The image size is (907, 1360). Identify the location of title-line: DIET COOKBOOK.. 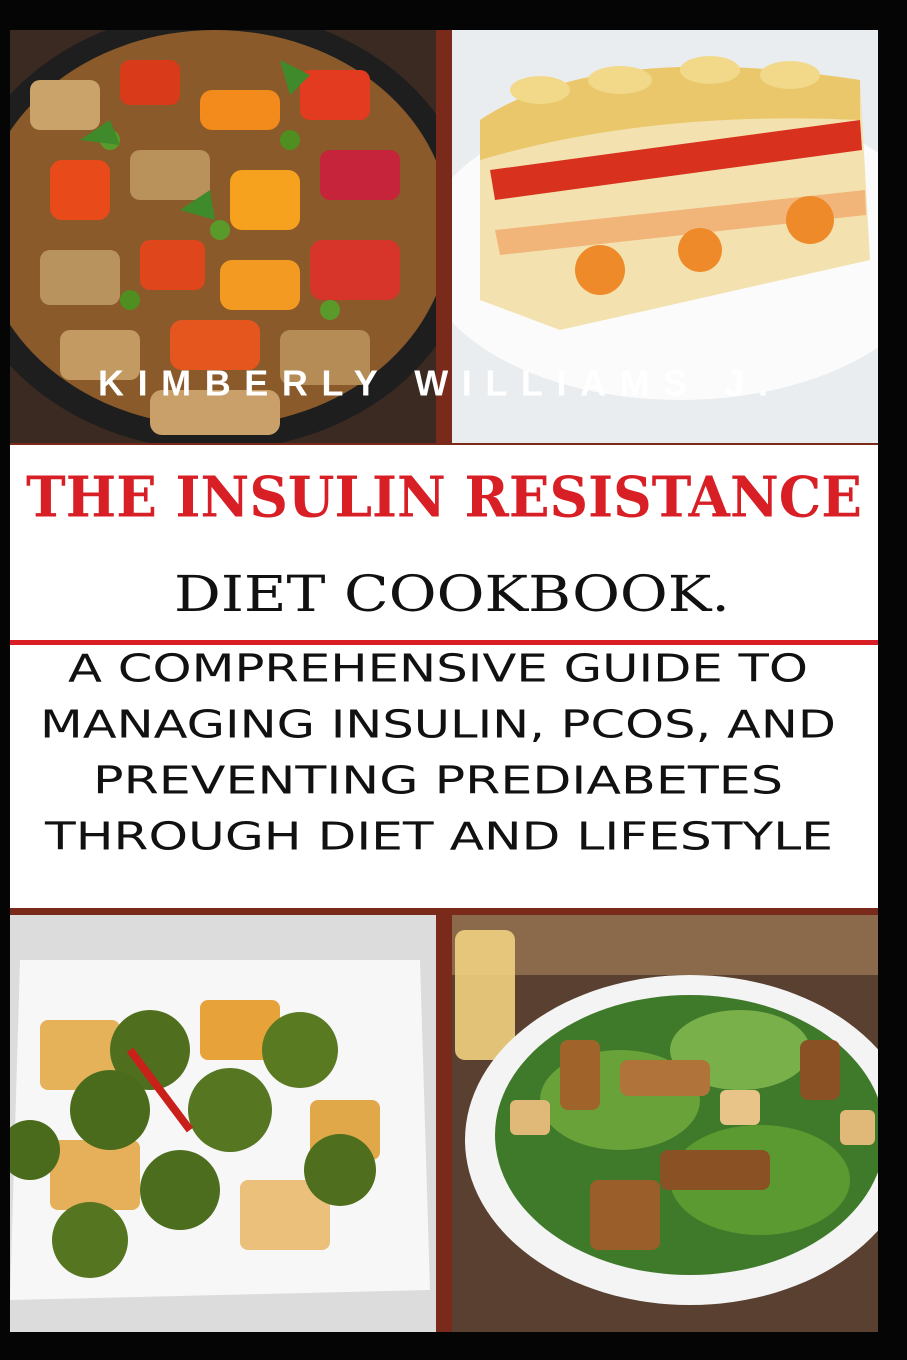
(452, 594).